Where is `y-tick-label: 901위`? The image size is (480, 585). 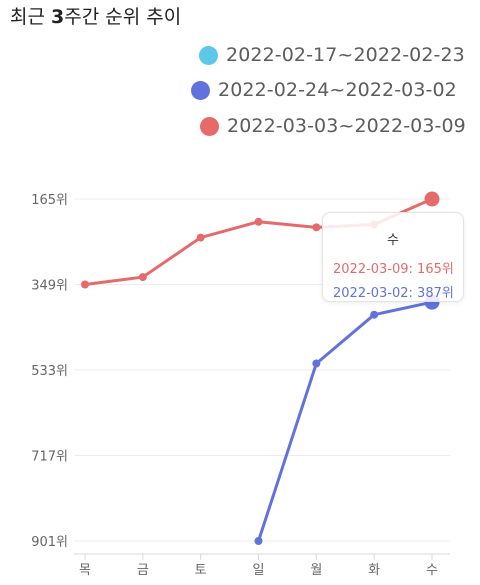 y-tick-label: 901위 is located at coordinates (49, 542).